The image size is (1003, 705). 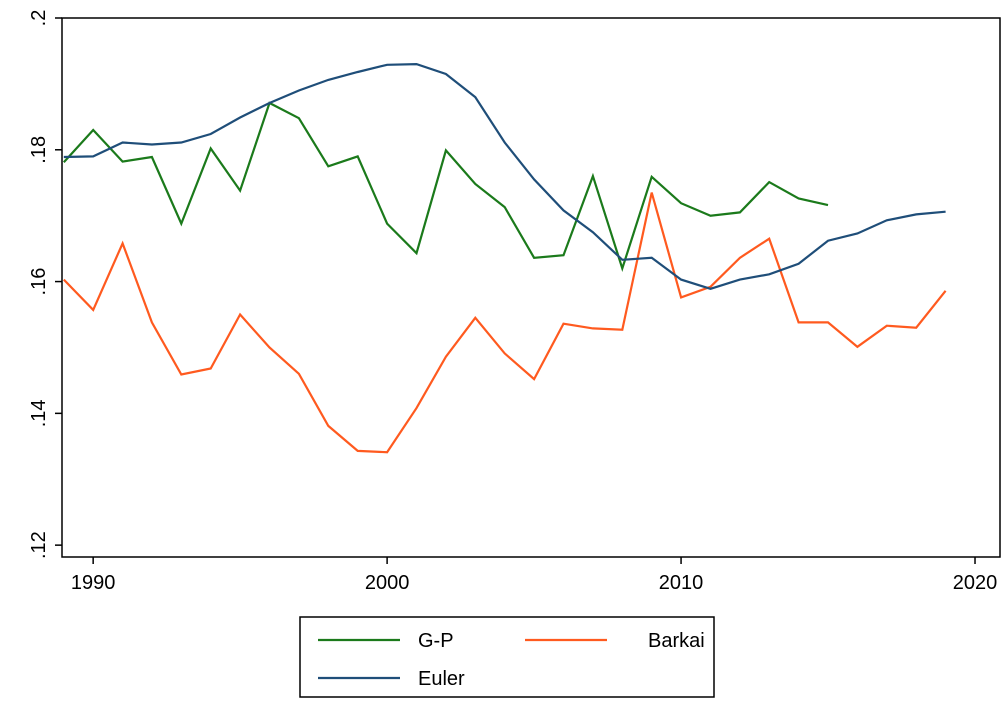 What do you see at coordinates (441, 679) in the screenshot?
I see `legend-label: Euler` at bounding box center [441, 679].